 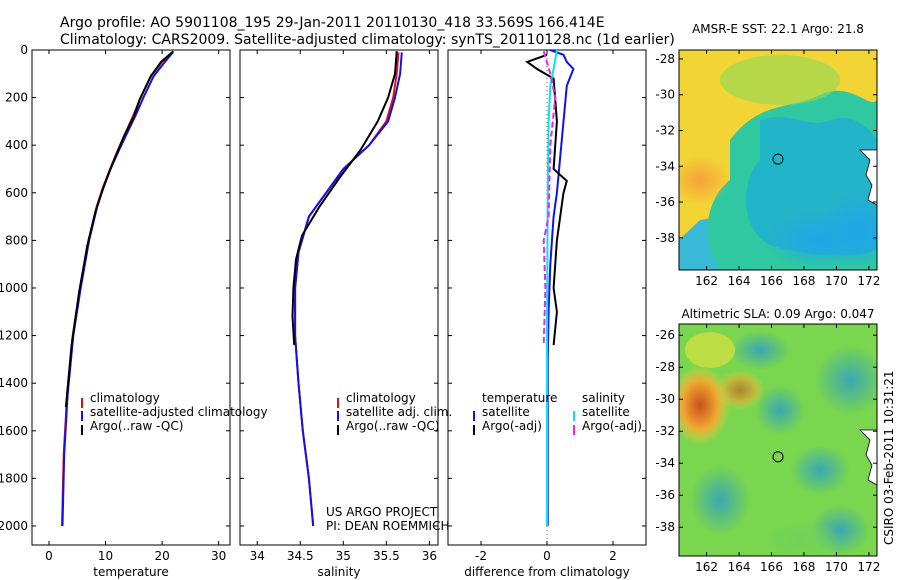 I want to click on legend-temp-argo: Argo(-adj), so click(x=512, y=426).